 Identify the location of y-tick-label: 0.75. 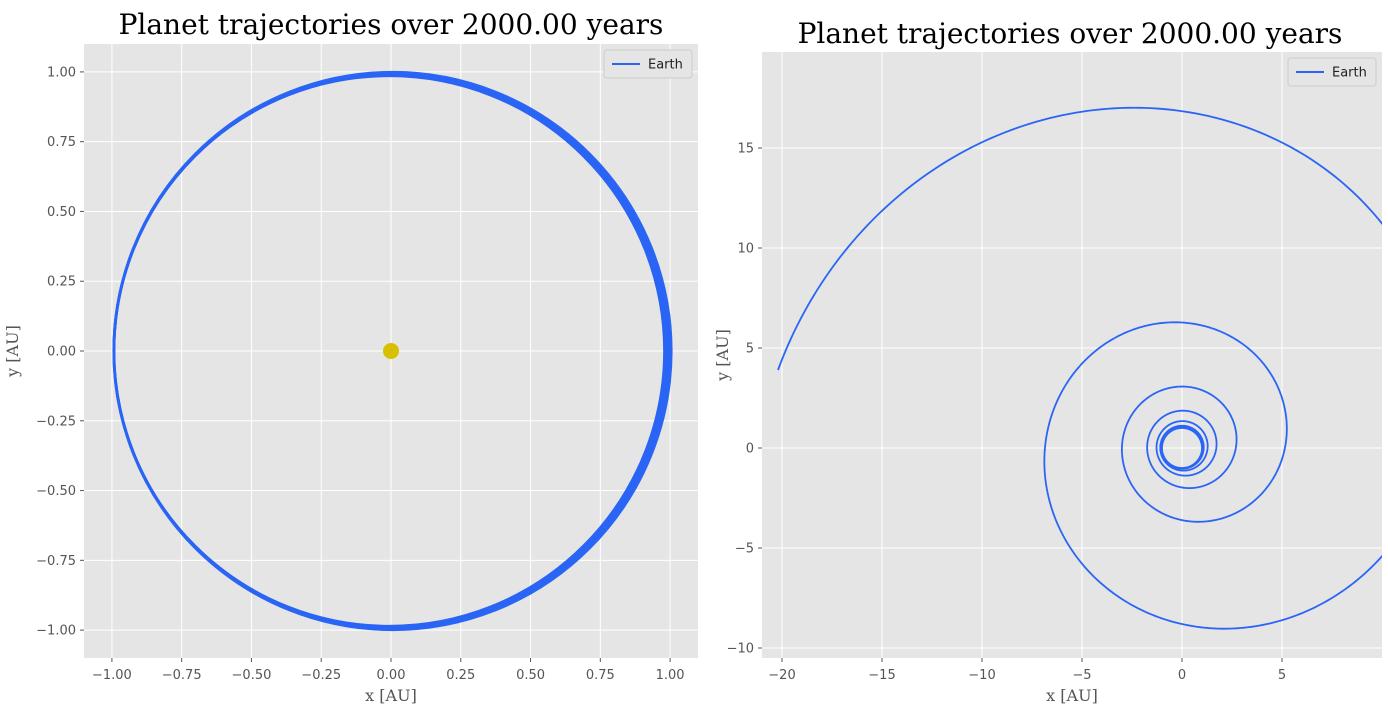
(61, 142).